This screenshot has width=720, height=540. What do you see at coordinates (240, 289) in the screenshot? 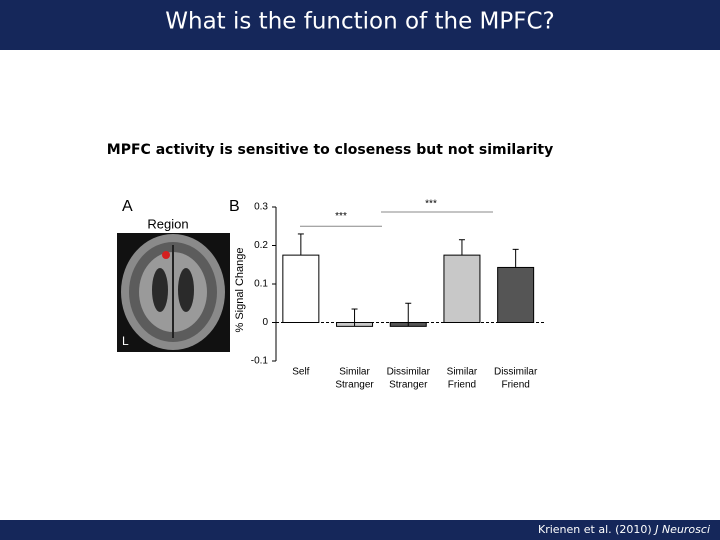
I see `y-axis-label: % Signal Change` at bounding box center [240, 289].